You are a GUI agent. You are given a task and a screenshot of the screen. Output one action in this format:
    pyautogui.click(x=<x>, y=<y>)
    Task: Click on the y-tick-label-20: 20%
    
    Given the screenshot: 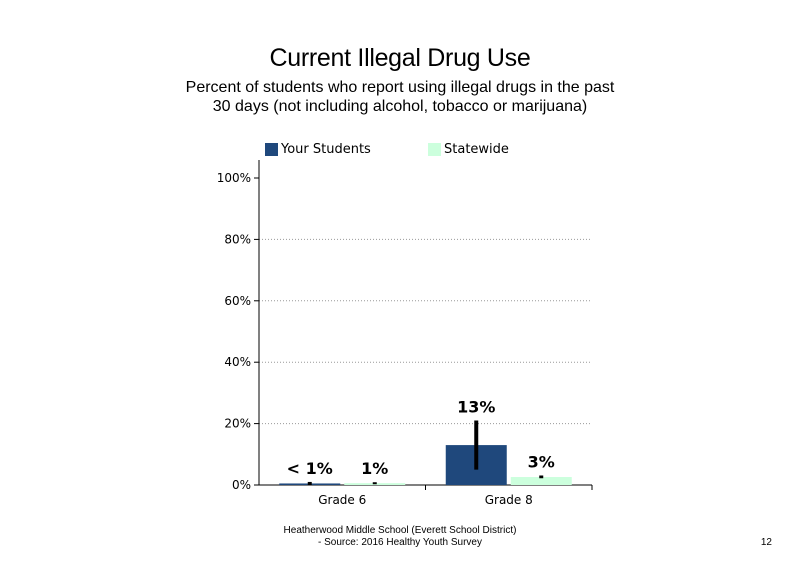 What is the action you would take?
    pyautogui.click(x=237, y=424)
    